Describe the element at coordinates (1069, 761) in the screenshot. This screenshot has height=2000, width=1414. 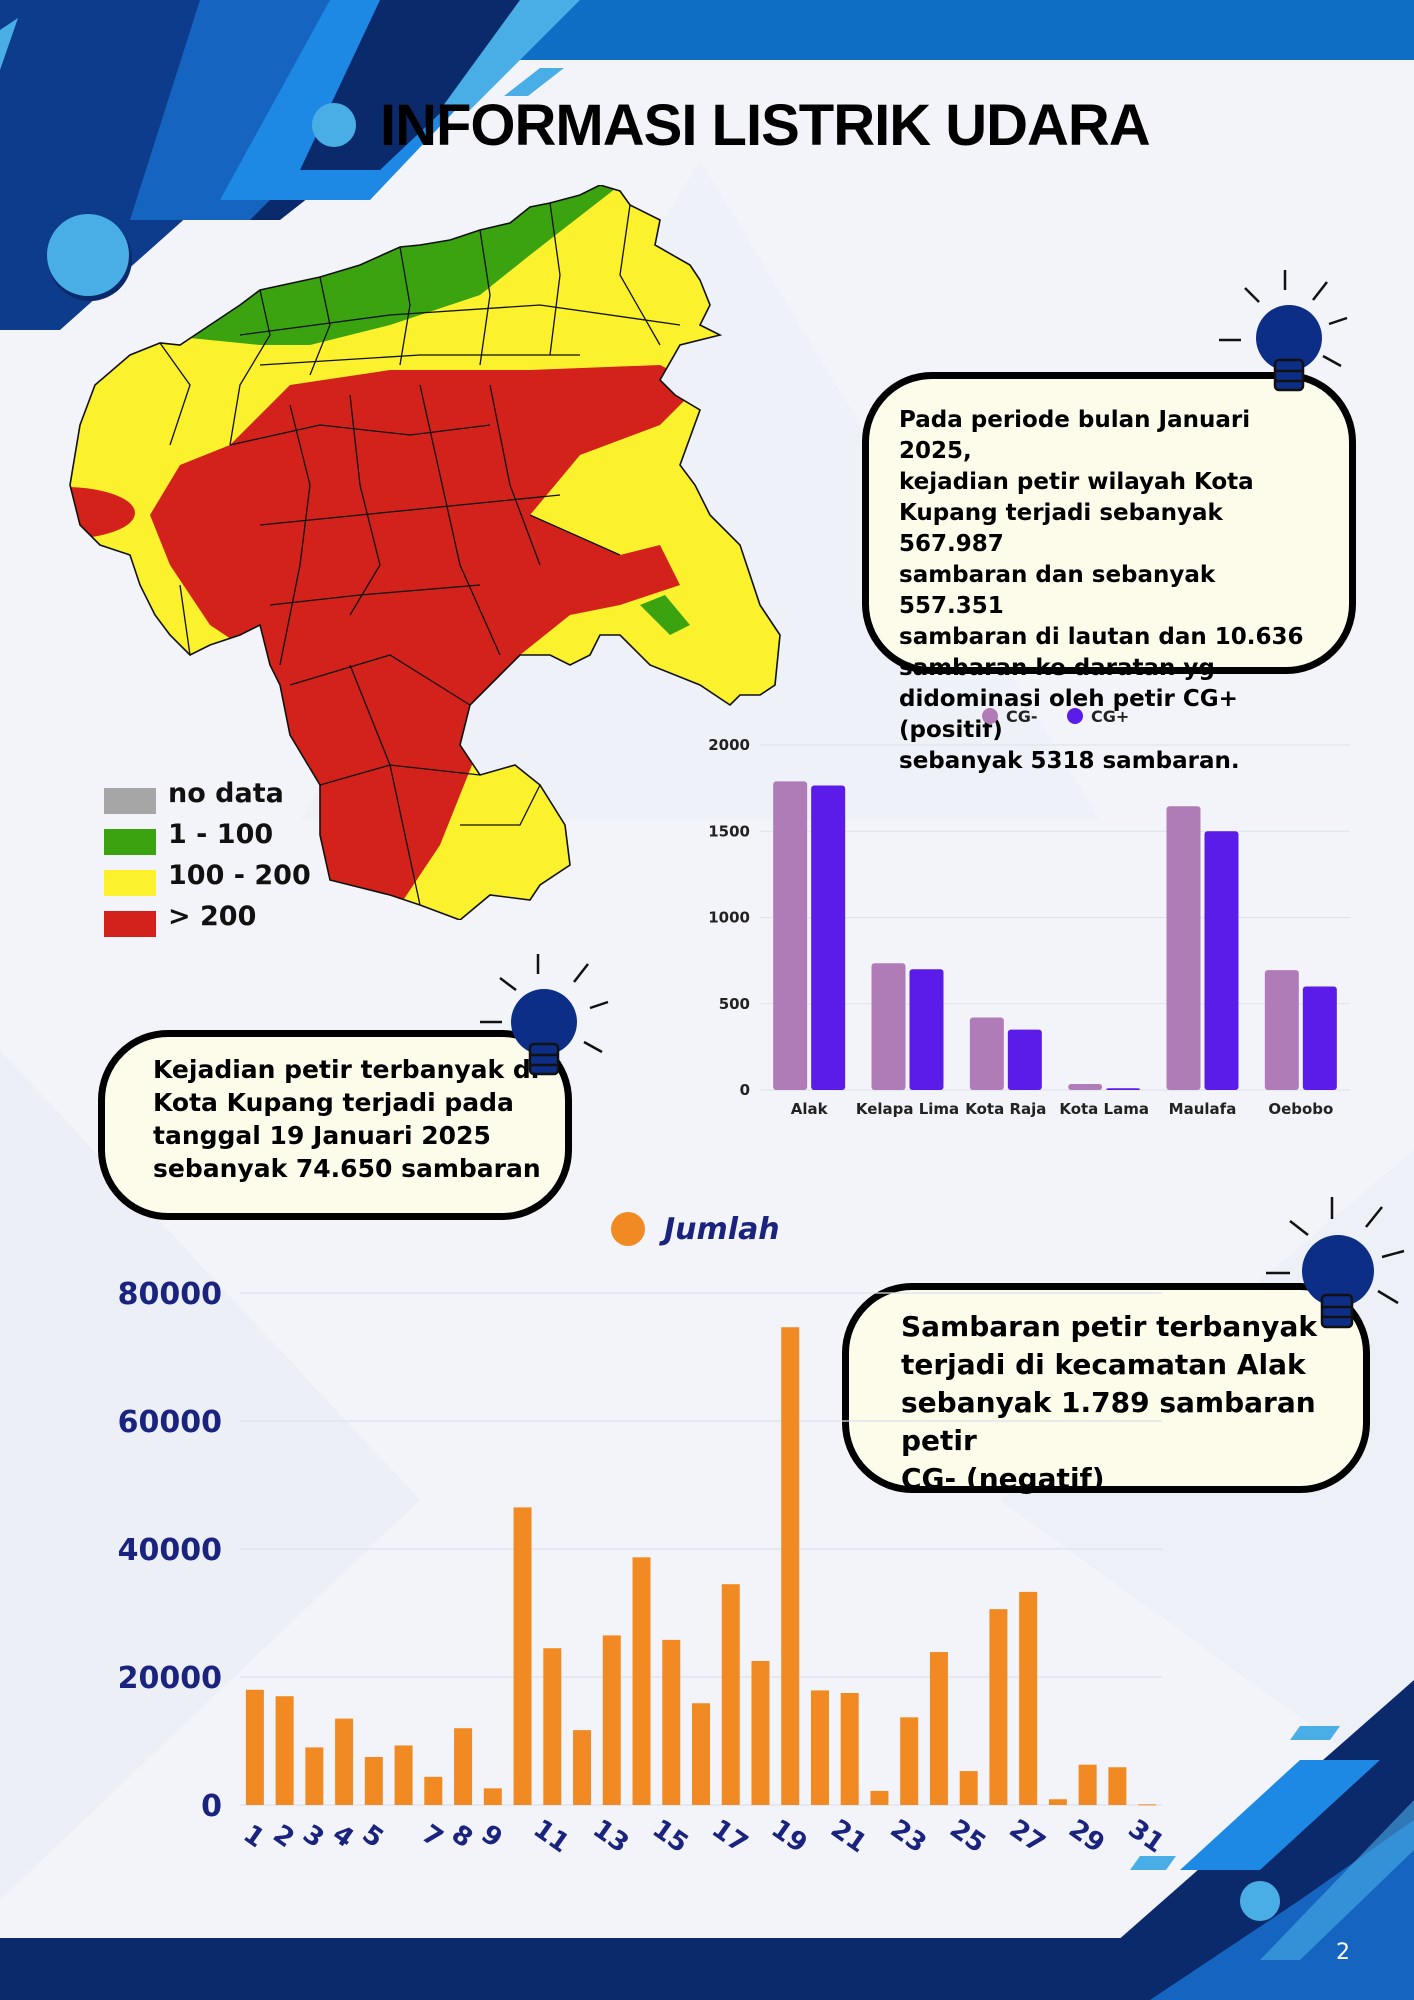
I see `callout-line: sebanyak 5318 sambaran.` at that location.